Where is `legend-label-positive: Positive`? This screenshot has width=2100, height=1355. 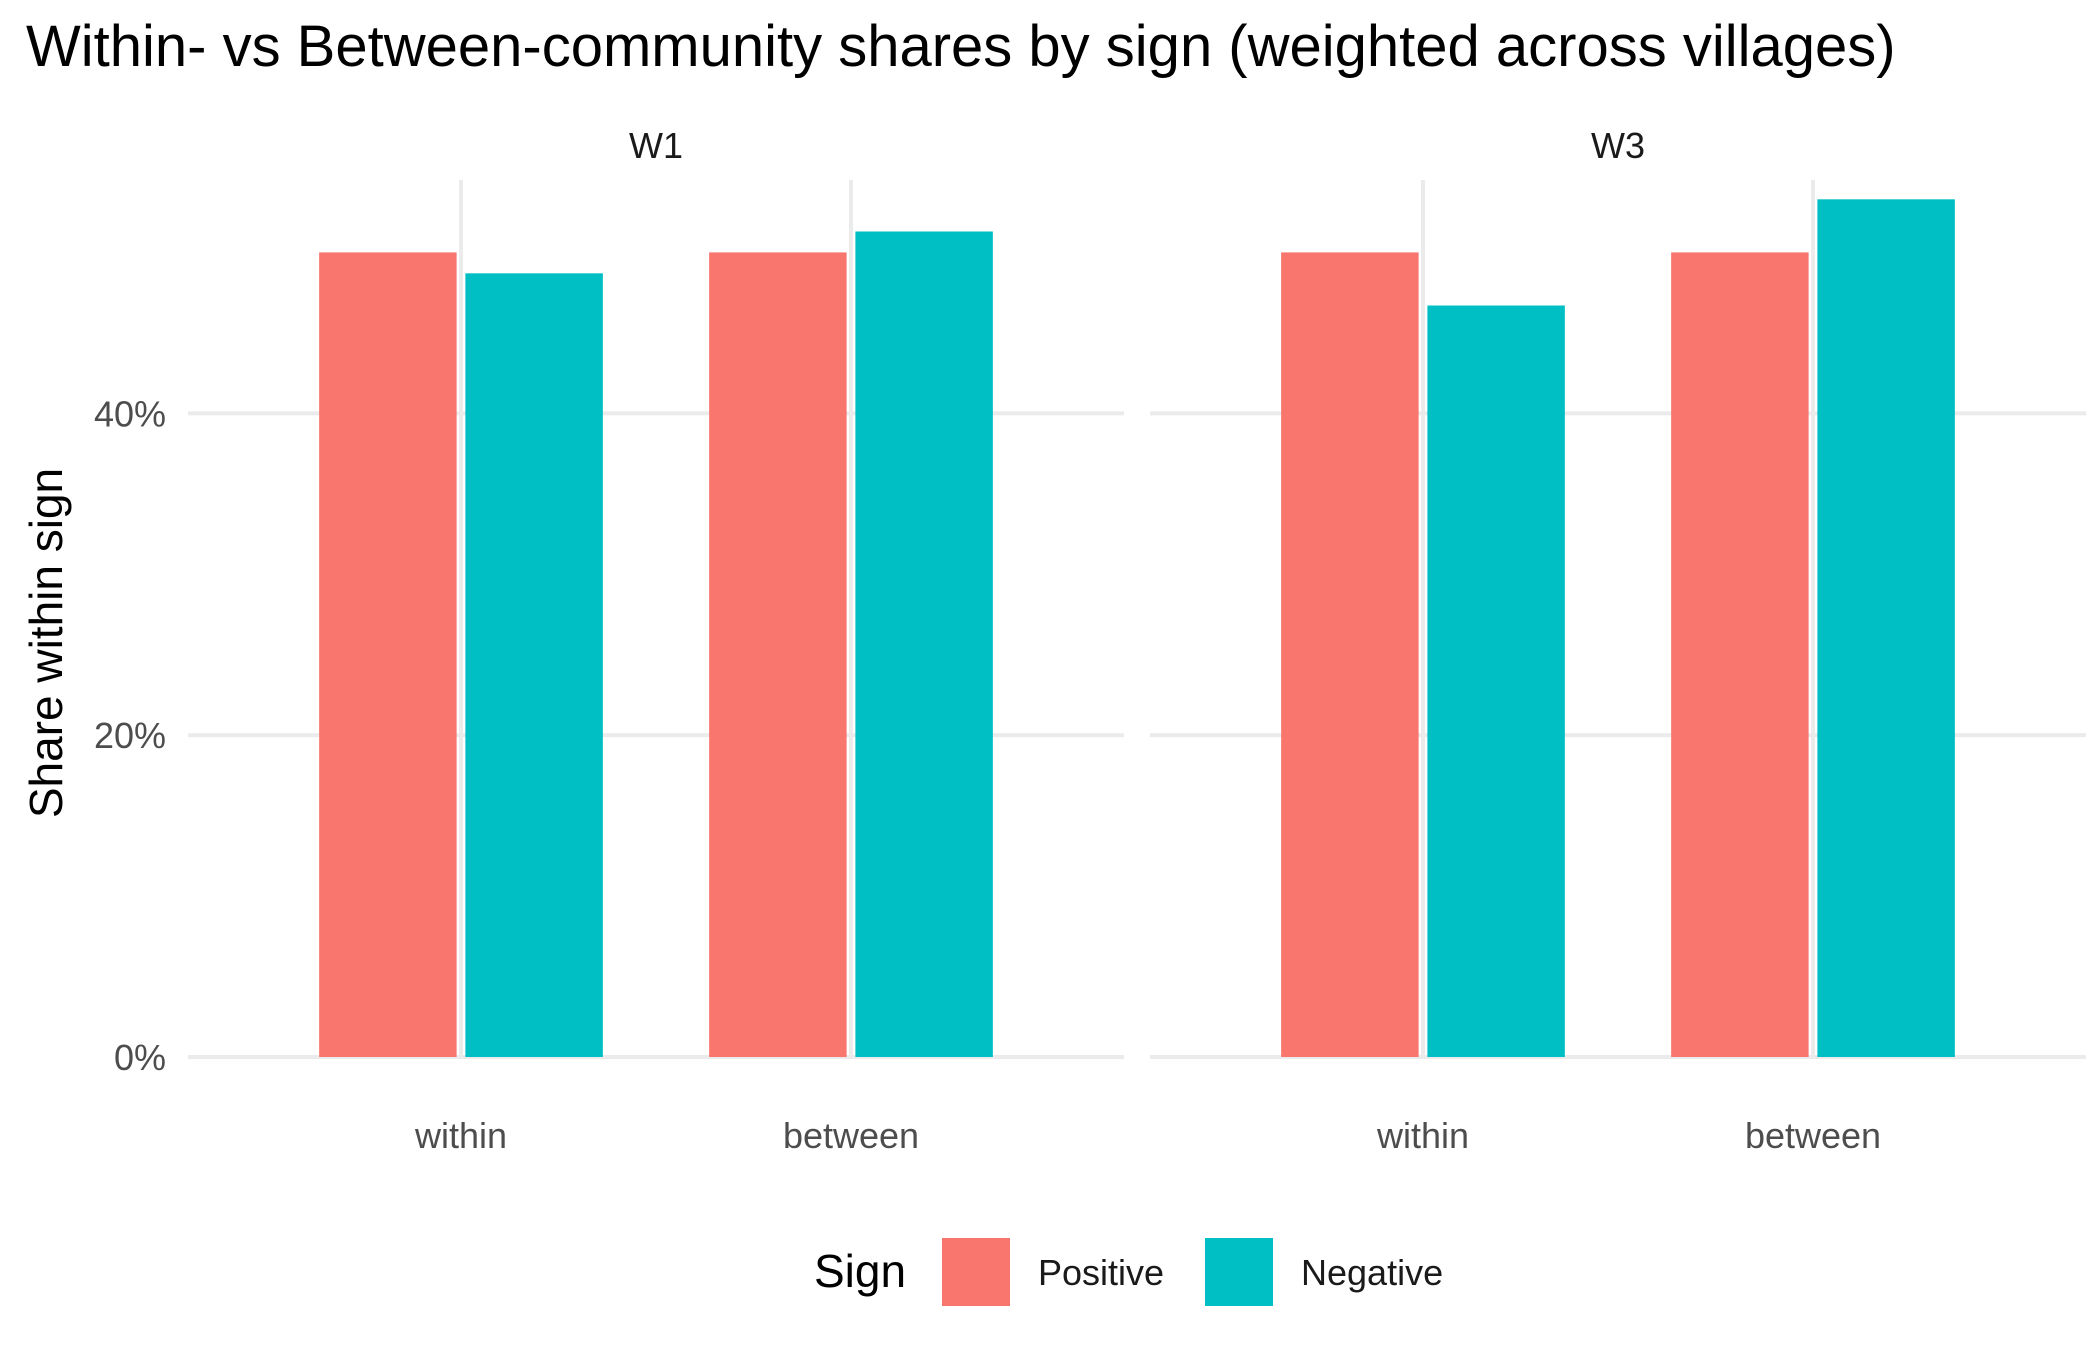
legend-label-positive: Positive is located at coordinates (1101, 1272).